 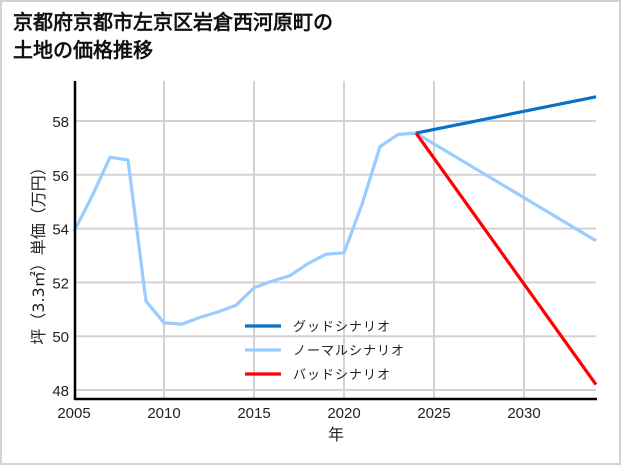 I want to click on chart-title-line2: 土地の価格推移, so click(x=83, y=50).